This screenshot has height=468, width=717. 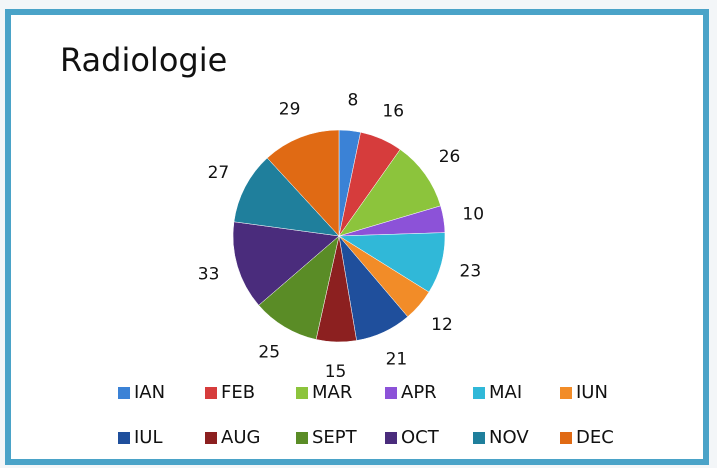 I want to click on data-label: 26, so click(x=450, y=157).